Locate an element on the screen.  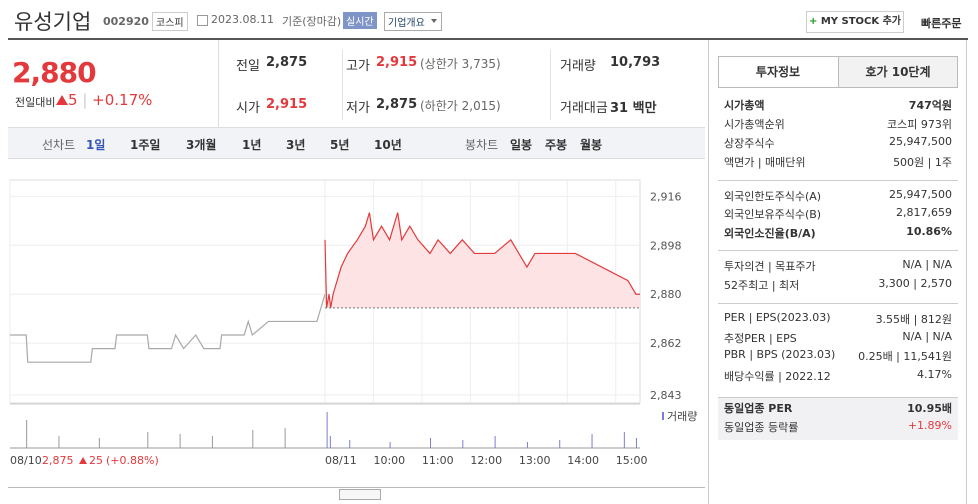
info-tab: 투자정보 is located at coordinates (778, 72).